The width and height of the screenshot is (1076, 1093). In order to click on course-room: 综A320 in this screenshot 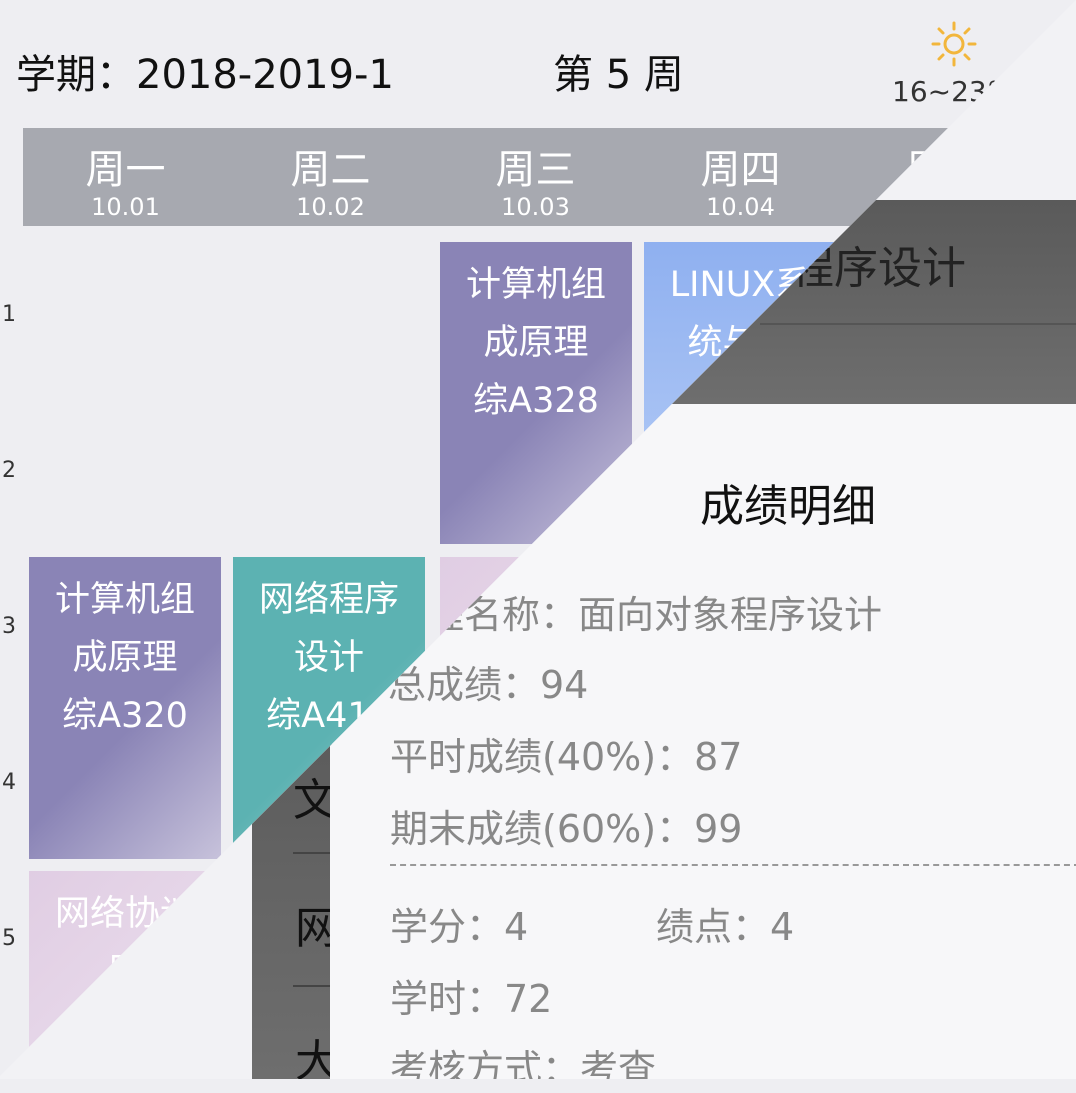, I will do `click(125, 716)`.